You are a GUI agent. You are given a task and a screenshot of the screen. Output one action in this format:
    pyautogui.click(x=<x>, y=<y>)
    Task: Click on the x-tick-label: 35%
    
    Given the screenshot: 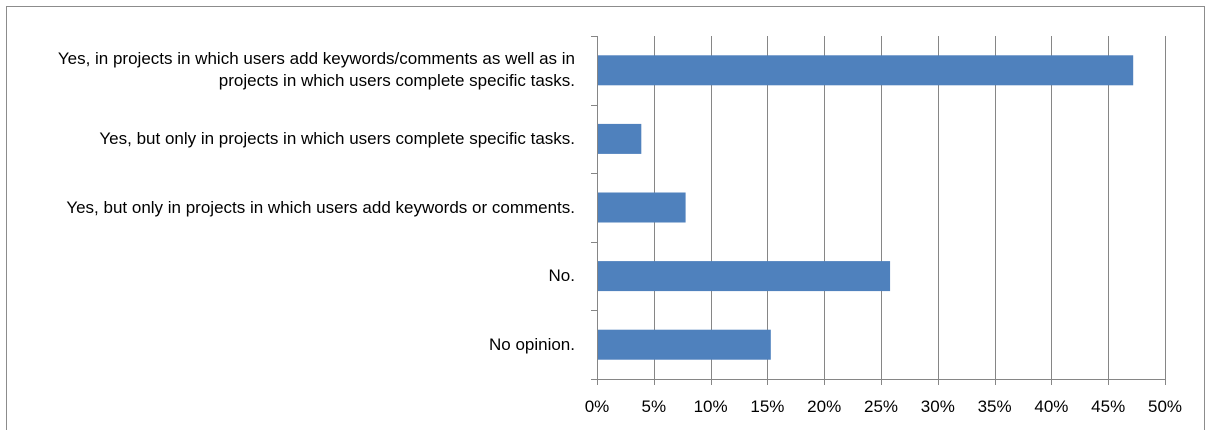 What is the action you would take?
    pyautogui.click(x=995, y=406)
    